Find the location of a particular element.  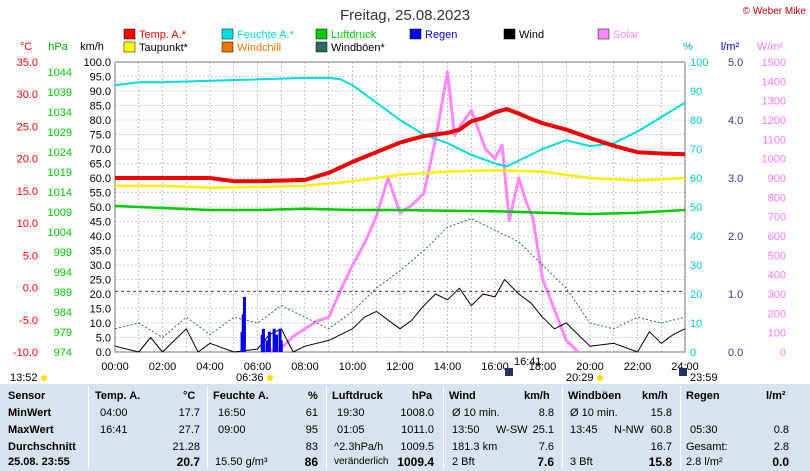

legend-label: Luftdruck is located at coordinates (354, 35).